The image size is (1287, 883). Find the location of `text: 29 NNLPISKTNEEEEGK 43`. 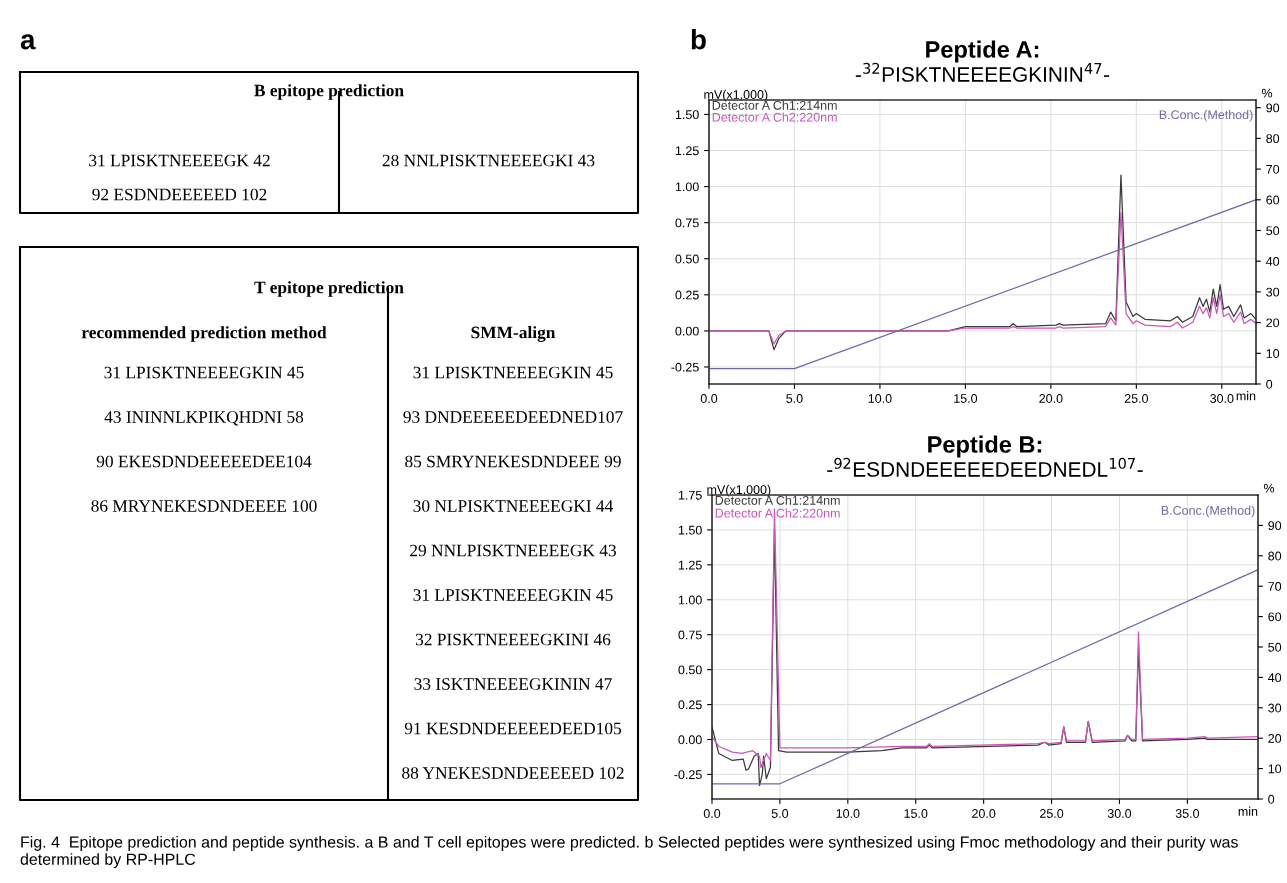

text: 29 NNLPISKTNEEEEGK 43 is located at coordinates (513, 550).